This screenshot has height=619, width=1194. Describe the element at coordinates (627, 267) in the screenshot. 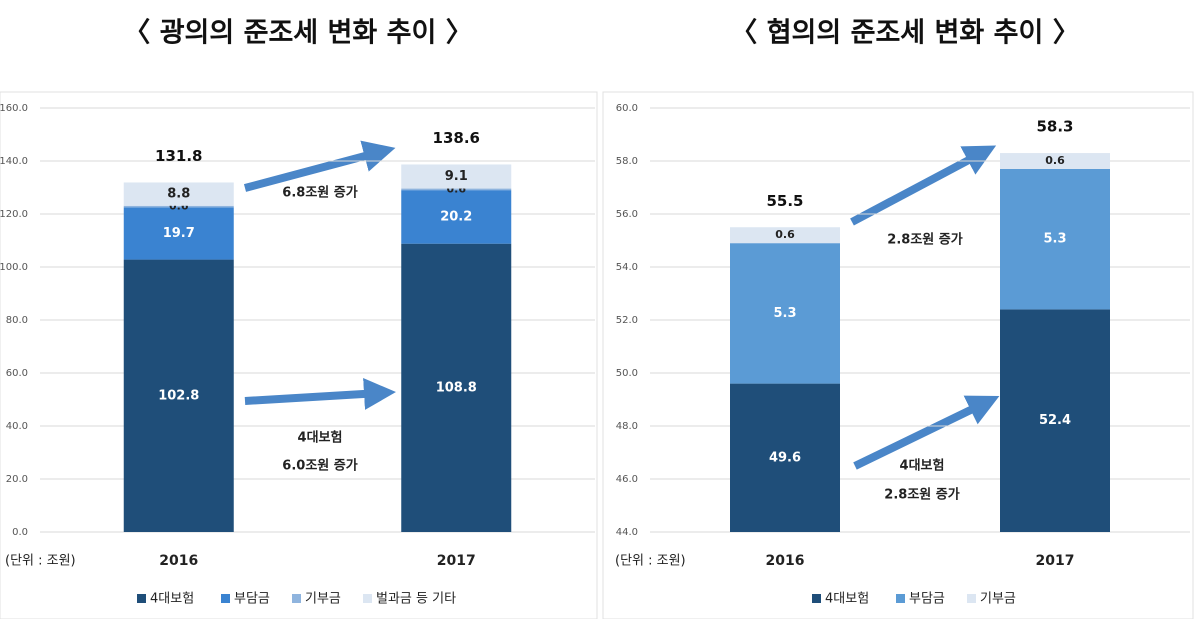

I see `y-tick-label: 54.0` at that location.